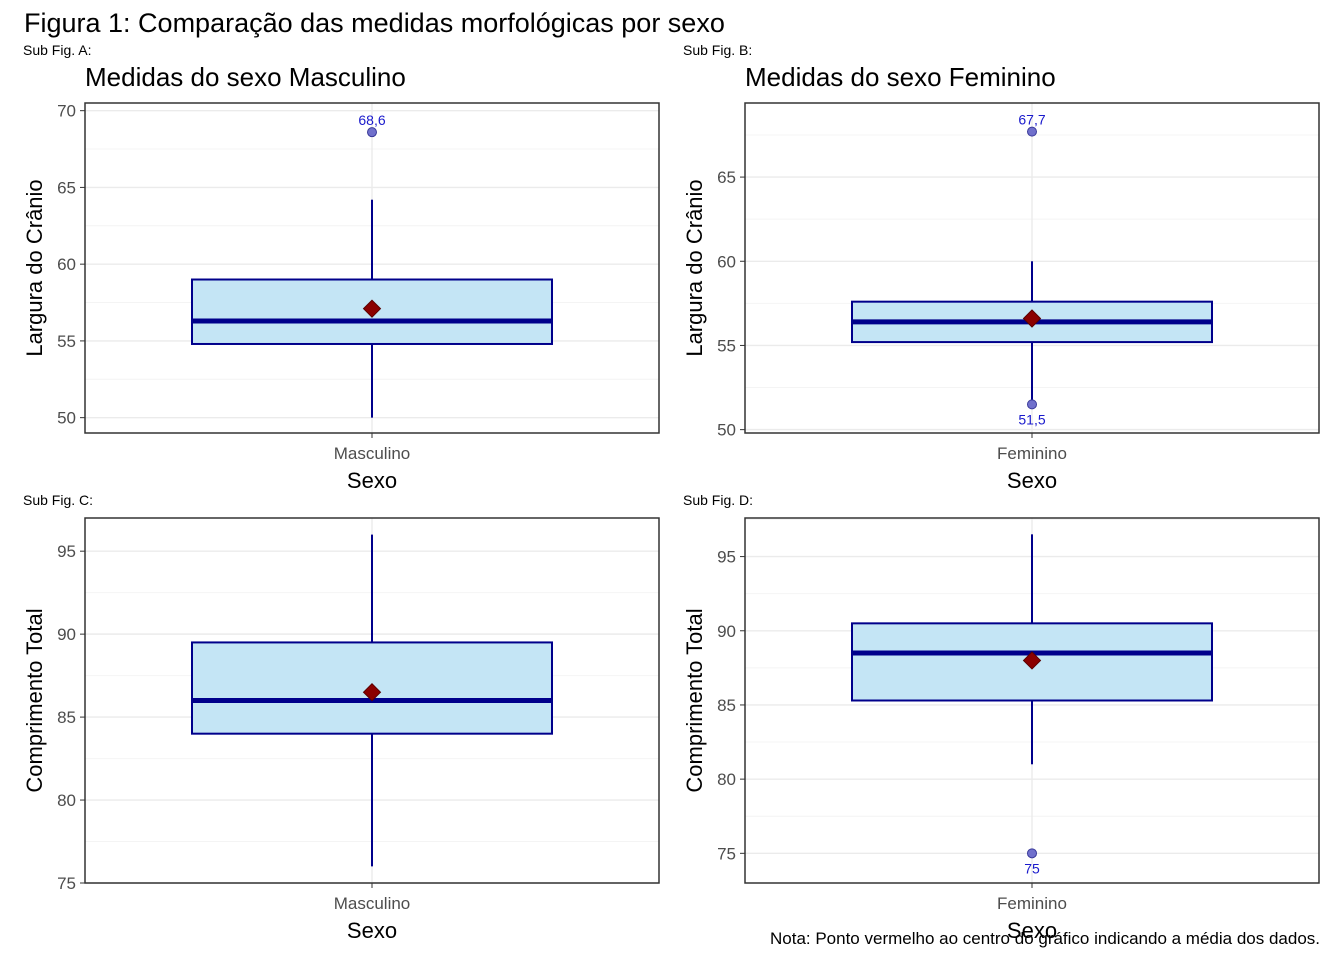 The width and height of the screenshot is (1344, 960). What do you see at coordinates (245, 77) in the screenshot?
I see `panel-title: Medidas do sexo Masculino` at bounding box center [245, 77].